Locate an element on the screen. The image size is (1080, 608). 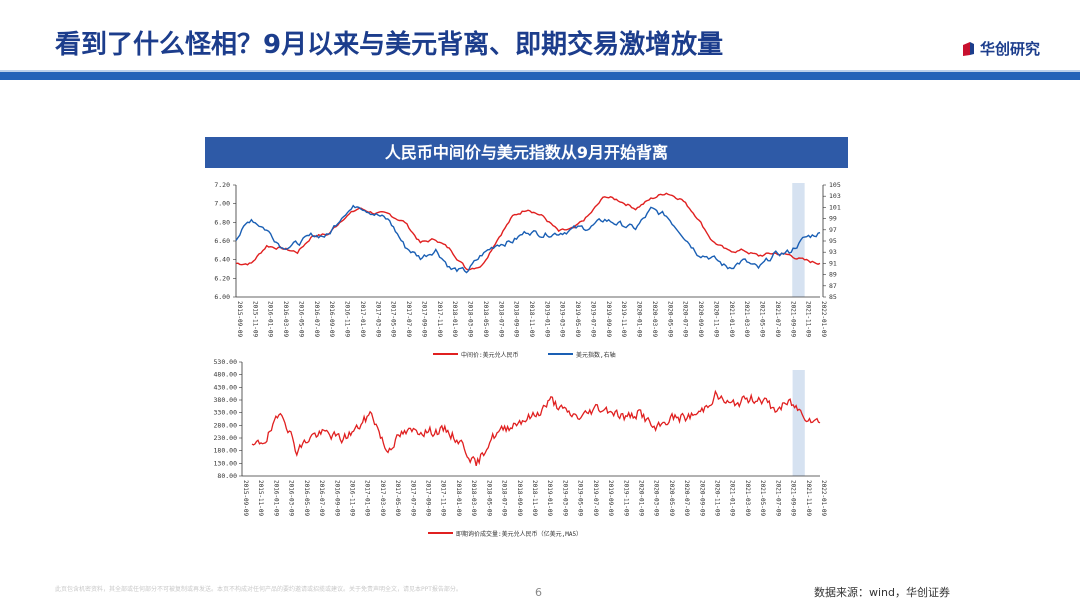
legend-label-cny: 中间价:美元兑人民币 is located at coordinates (490, 355).